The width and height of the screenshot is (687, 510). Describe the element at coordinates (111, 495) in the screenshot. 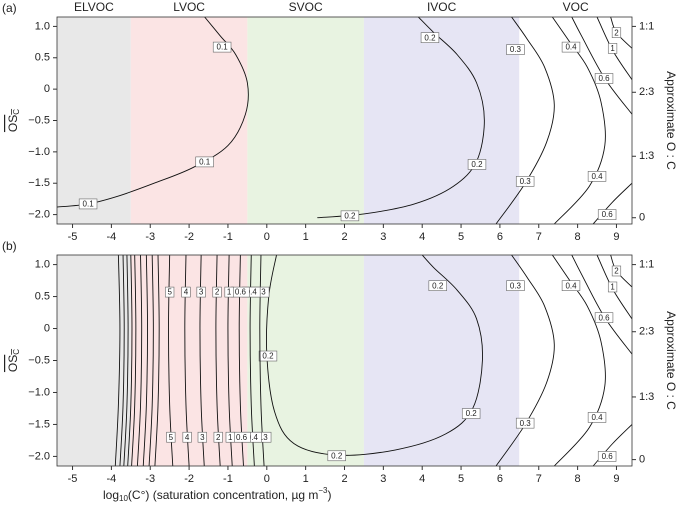

I see `x-label-part: log` at that location.